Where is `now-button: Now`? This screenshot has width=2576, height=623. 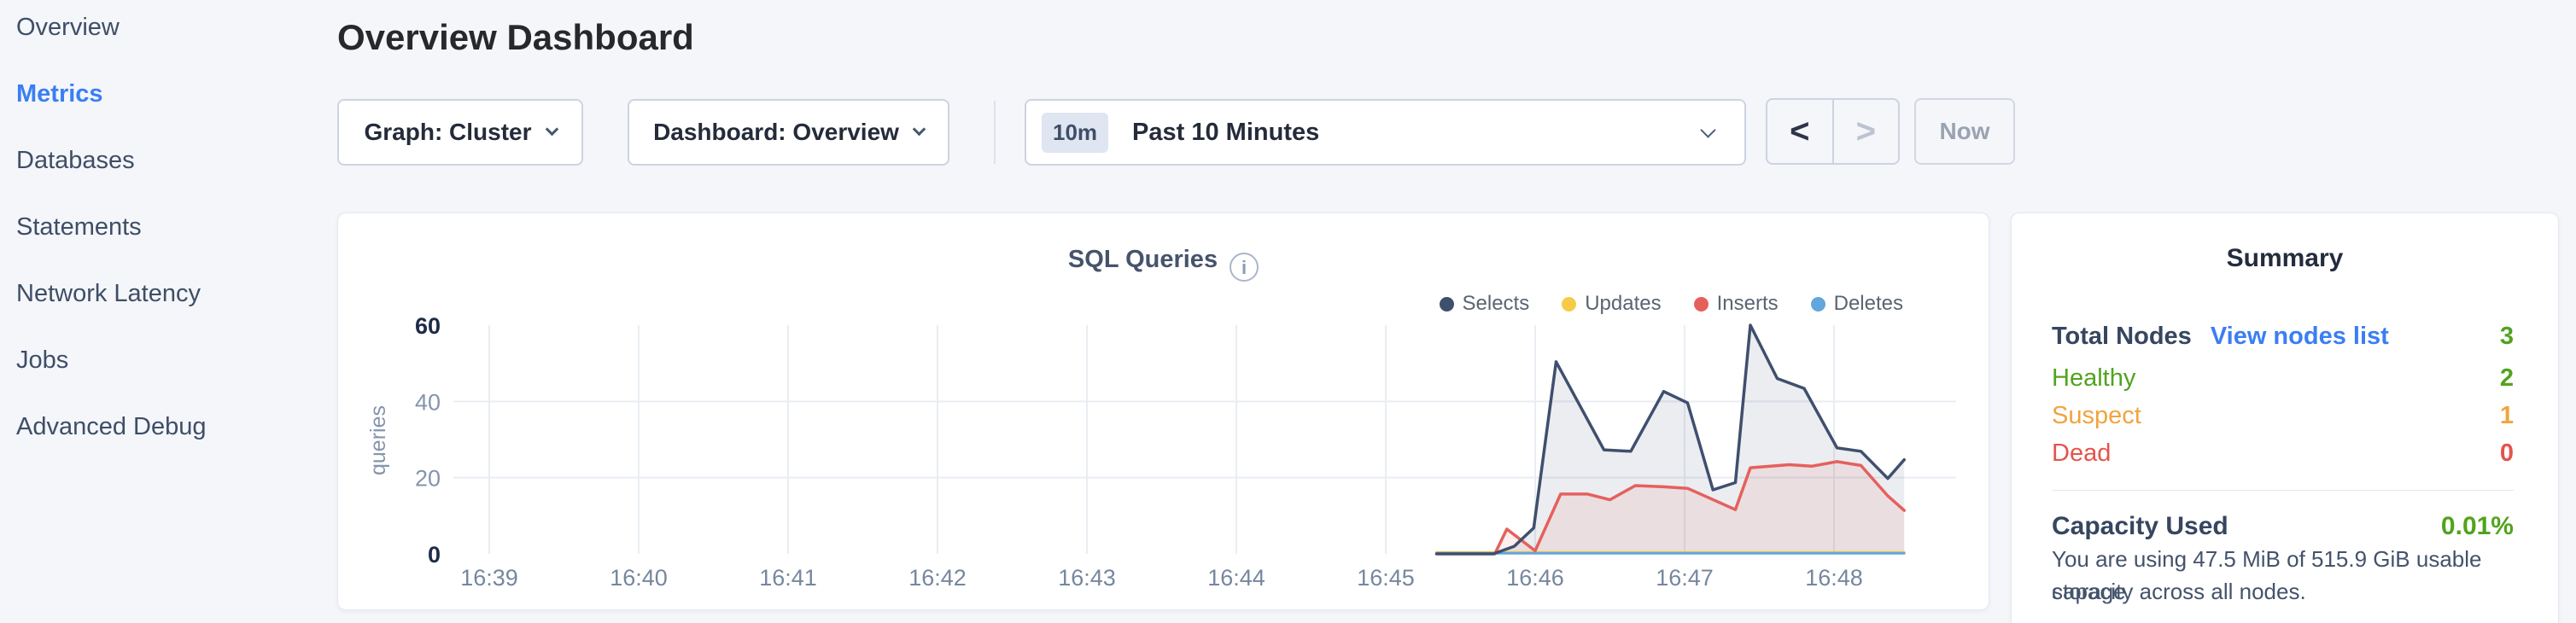 now-button: Now is located at coordinates (1965, 131).